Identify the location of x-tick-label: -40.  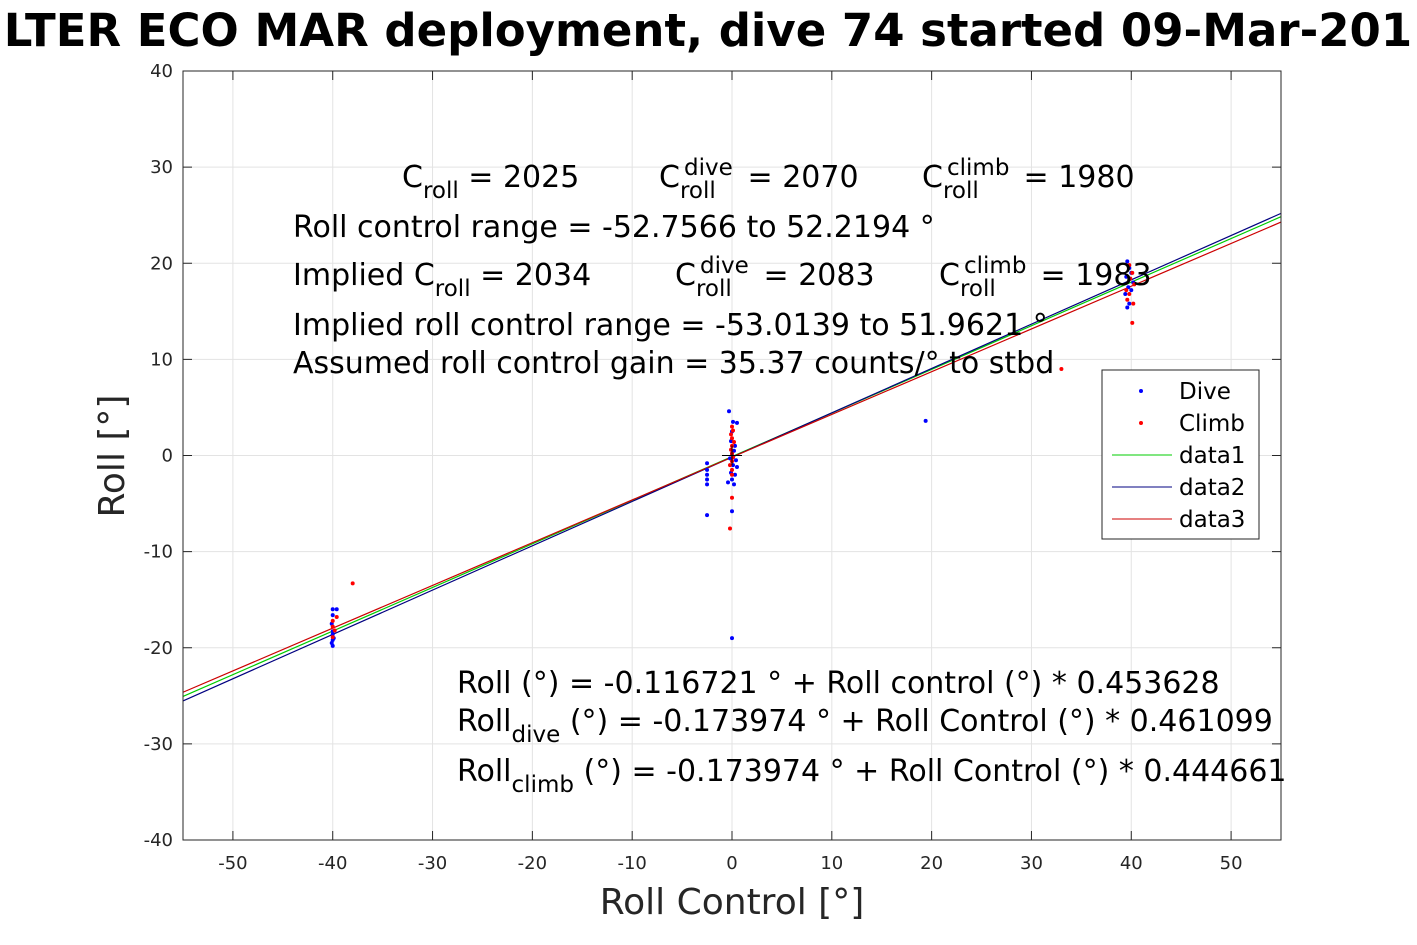
(332, 863).